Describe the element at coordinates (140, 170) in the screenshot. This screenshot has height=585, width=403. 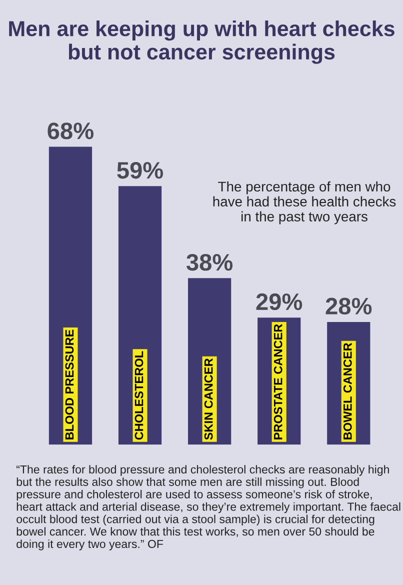
I see `data-label: 59%` at that location.